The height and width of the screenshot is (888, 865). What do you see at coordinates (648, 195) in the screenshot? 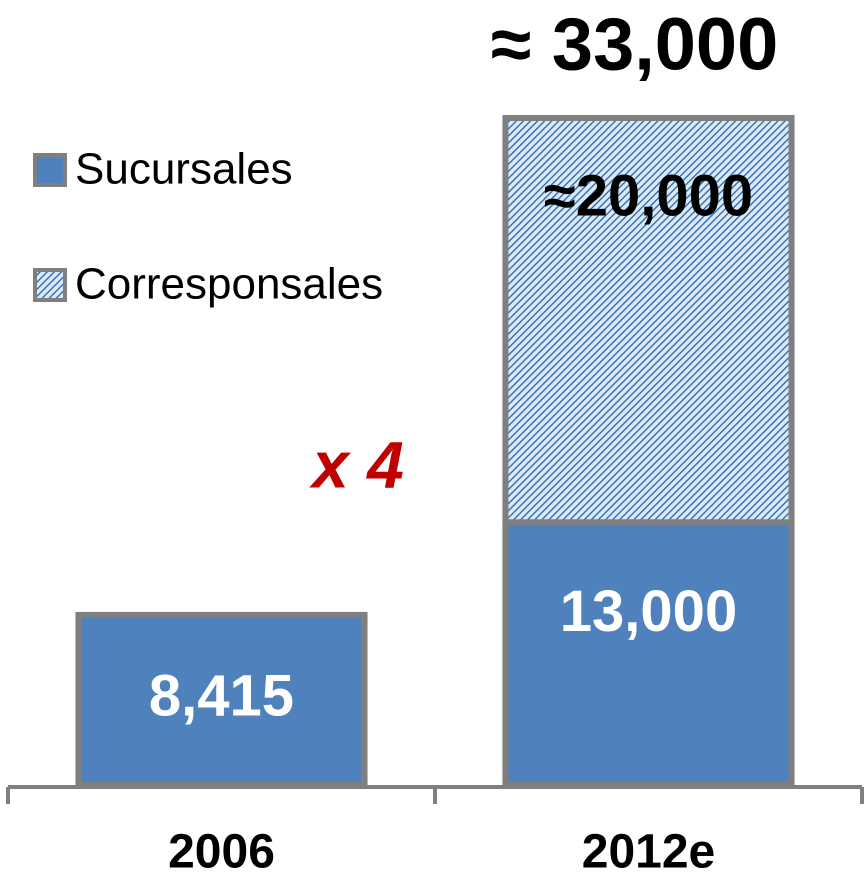
I see `value-label: ≈20,000` at bounding box center [648, 195].